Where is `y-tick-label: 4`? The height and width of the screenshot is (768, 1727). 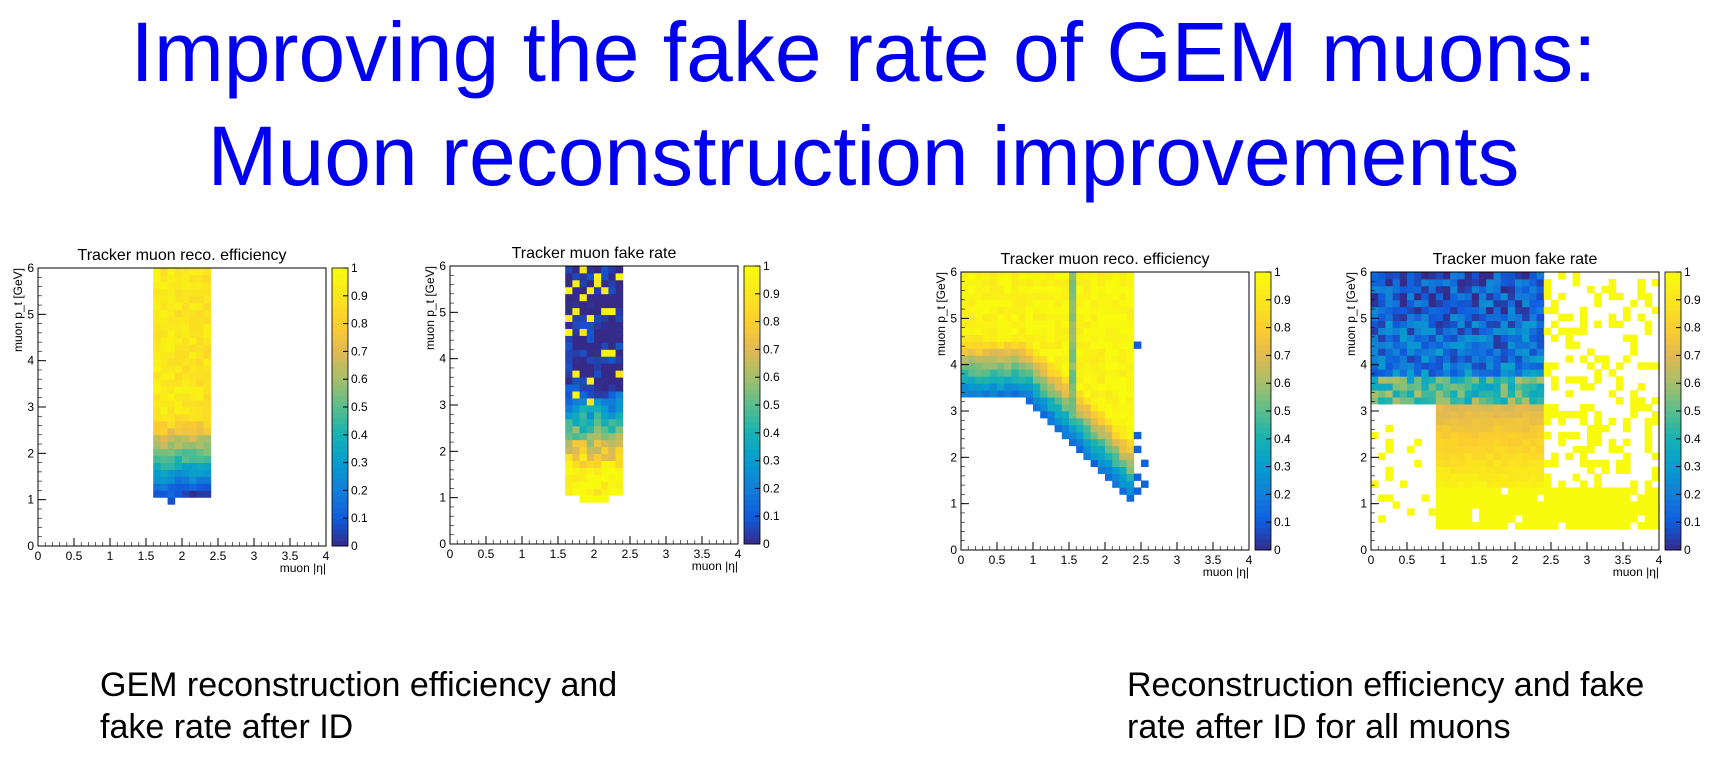
y-tick-label: 4 is located at coordinates (30, 361).